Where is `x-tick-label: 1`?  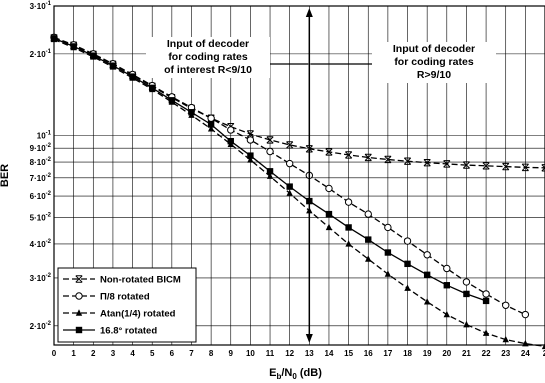
x-tick-label: 1 is located at coordinates (73, 353).